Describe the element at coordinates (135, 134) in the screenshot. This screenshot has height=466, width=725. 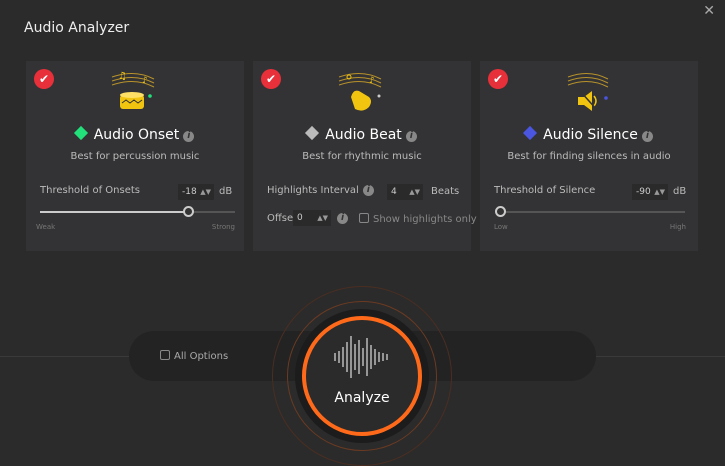
I see `card-title: Audio Onset i` at that location.